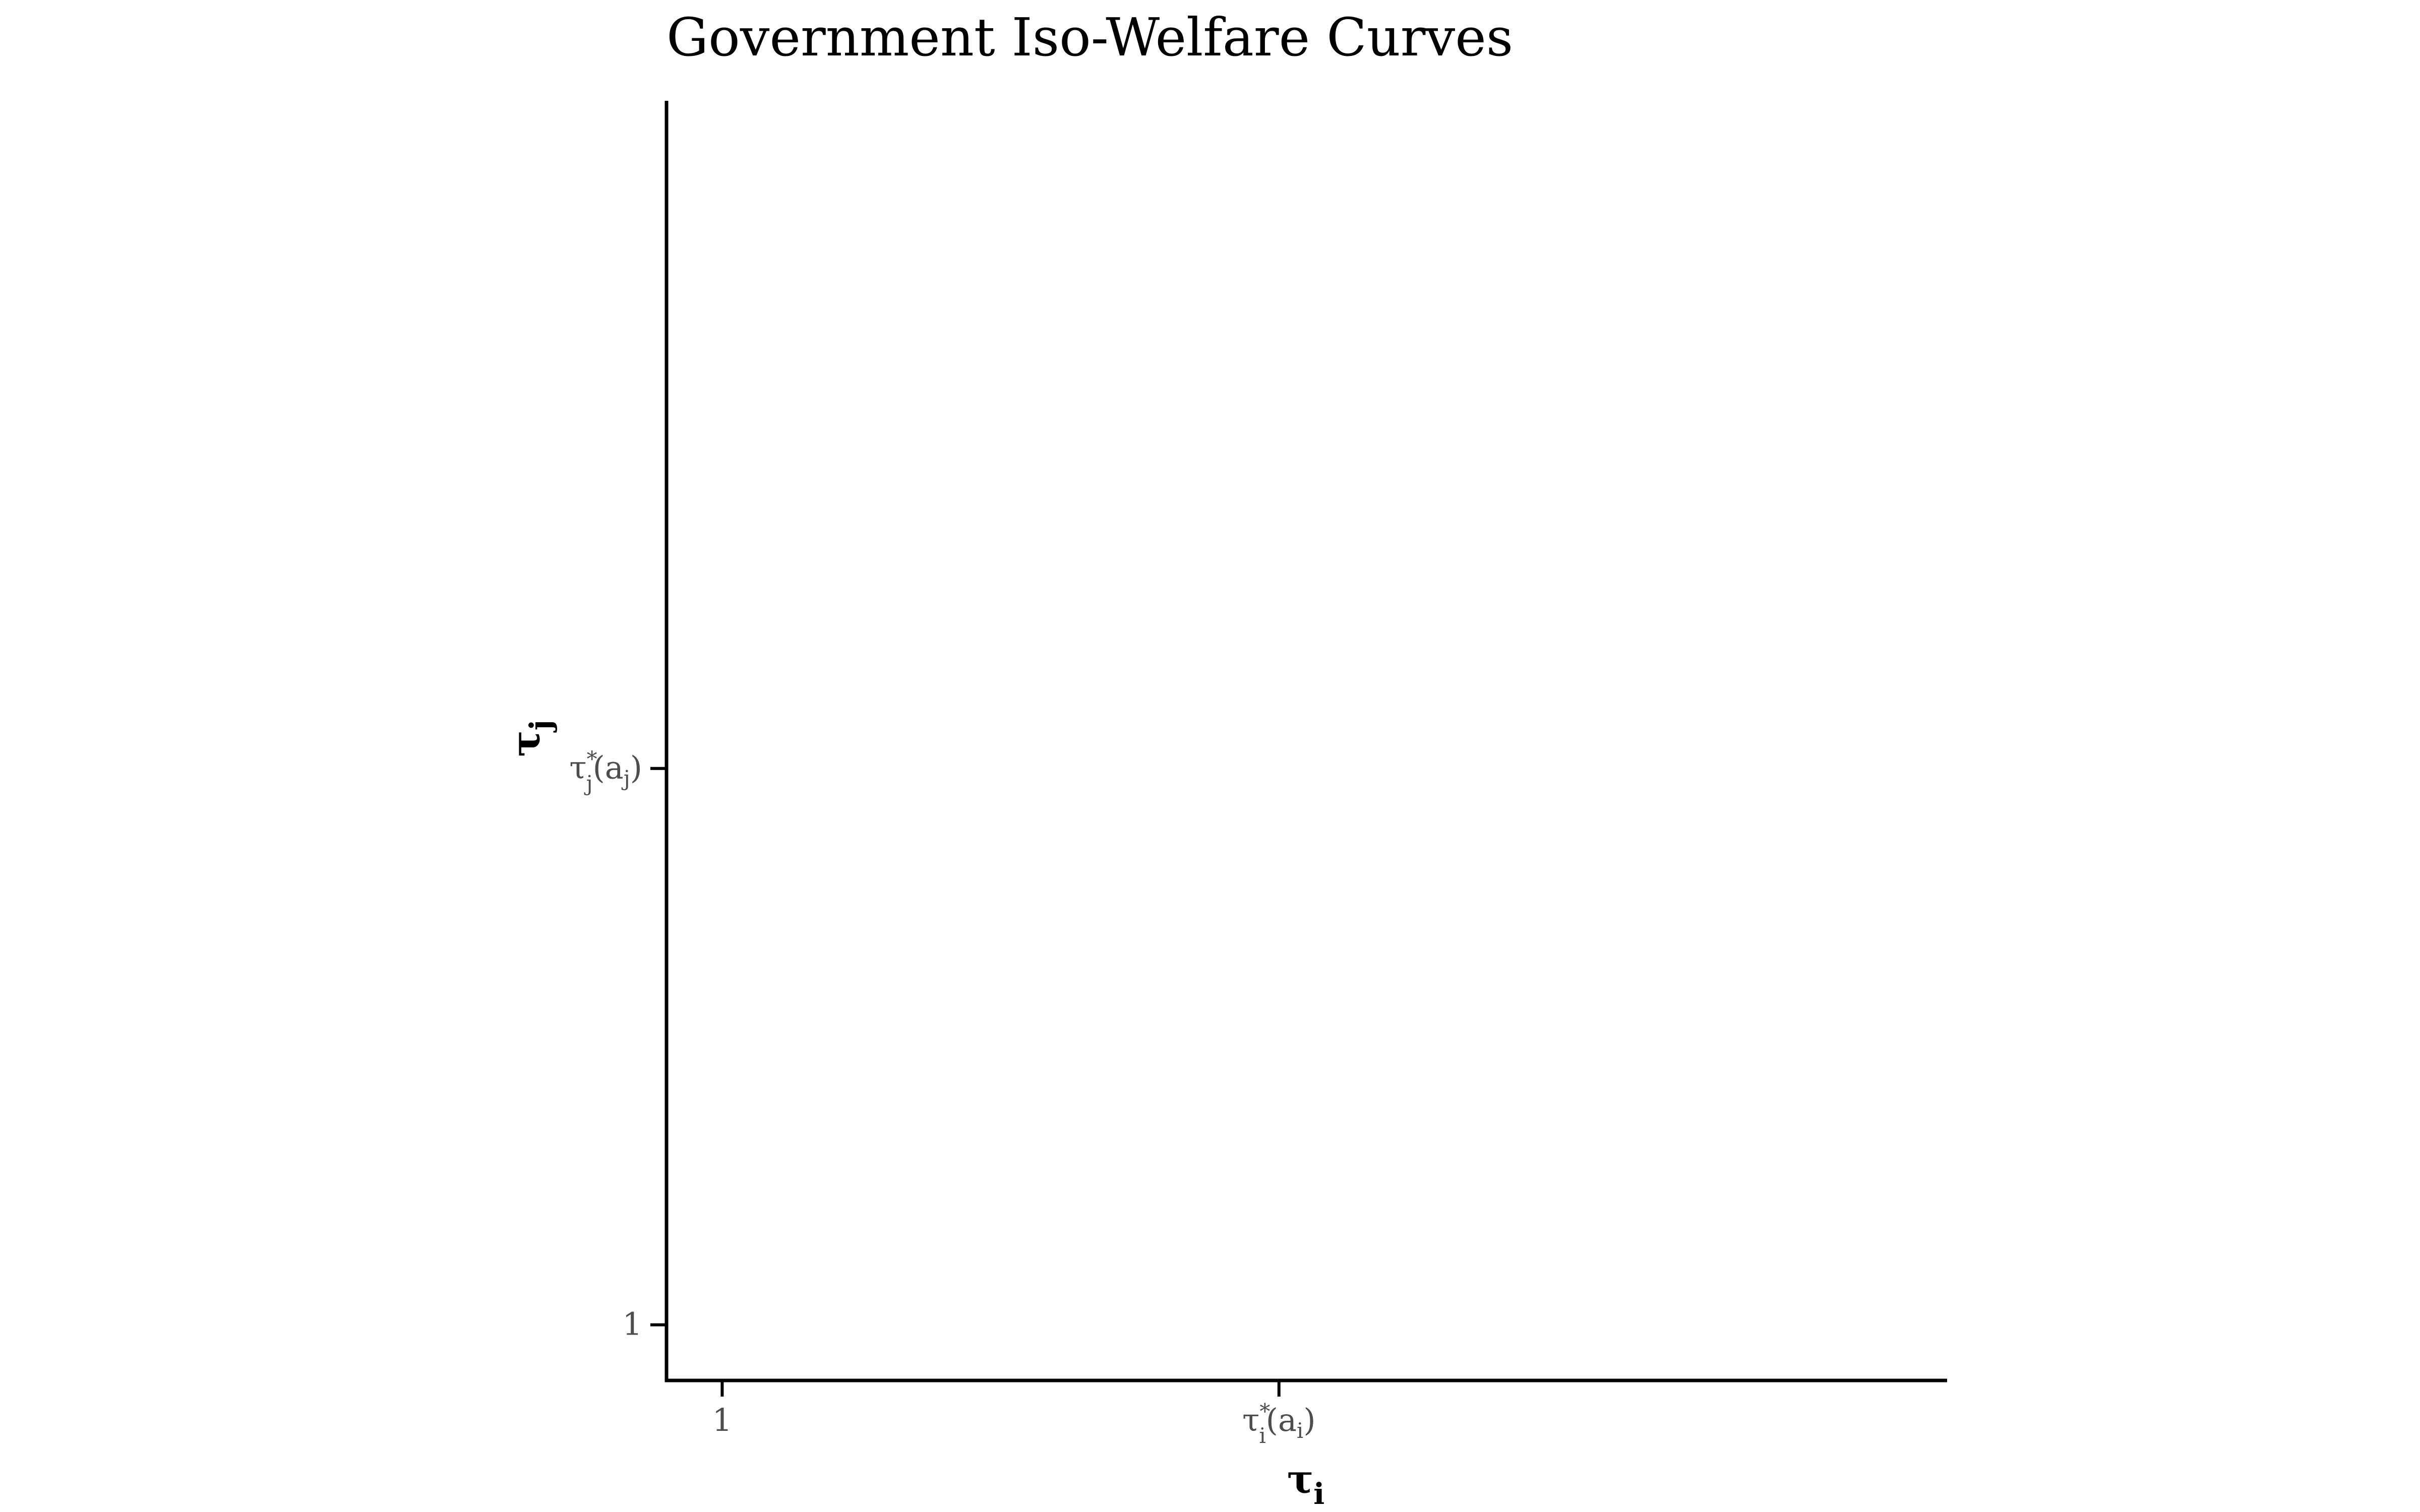 This screenshot has height=1512, width=2420. I want to click on y-tick-label-1-arg-close: ), so click(636, 768).